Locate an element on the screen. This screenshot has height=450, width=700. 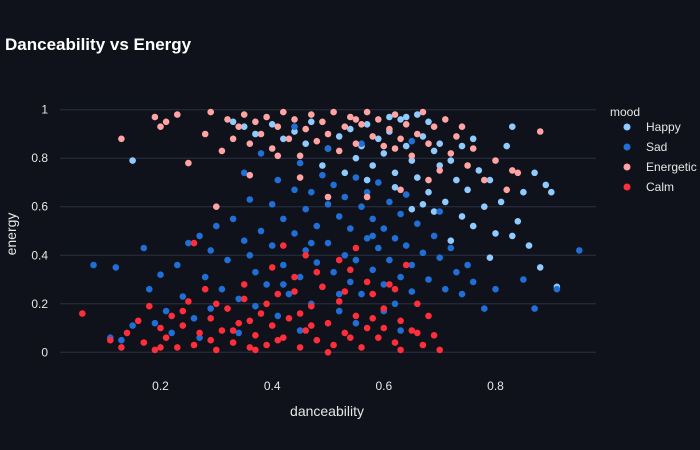
legend-marker is located at coordinates (627, 187).